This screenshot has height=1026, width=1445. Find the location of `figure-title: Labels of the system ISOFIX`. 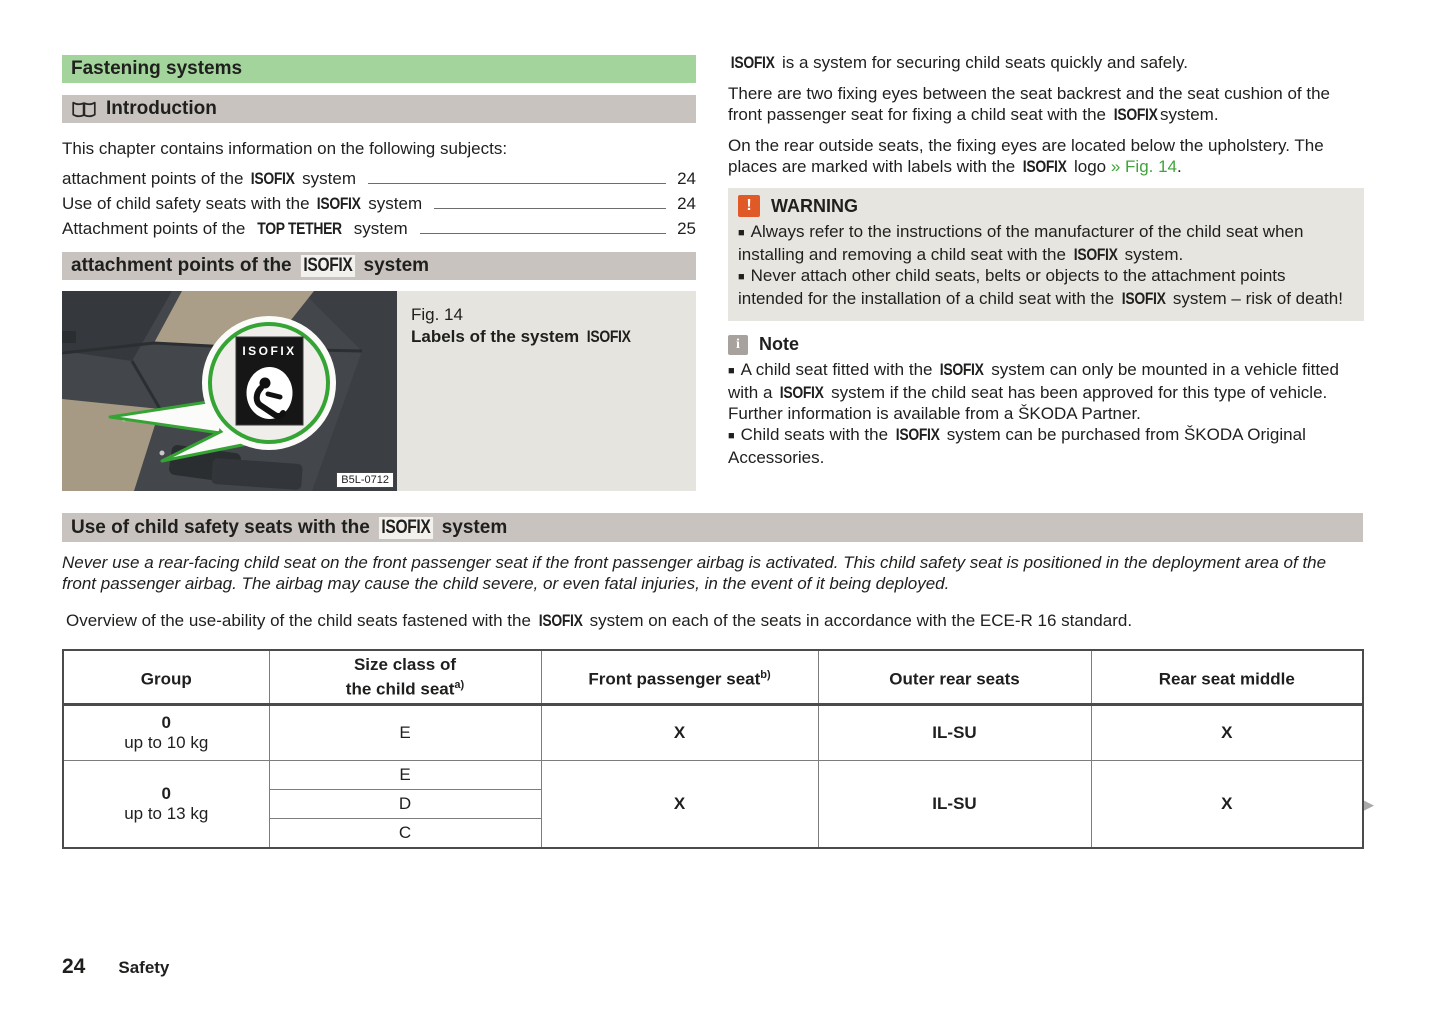

figure-title: Labels of the system ISOFIX is located at coordinates (521, 336).